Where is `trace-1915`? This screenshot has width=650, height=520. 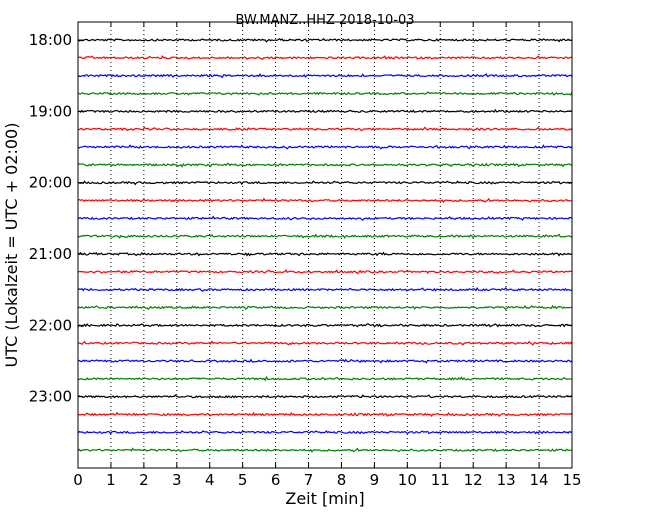
trace-1915 is located at coordinates (325, 129).